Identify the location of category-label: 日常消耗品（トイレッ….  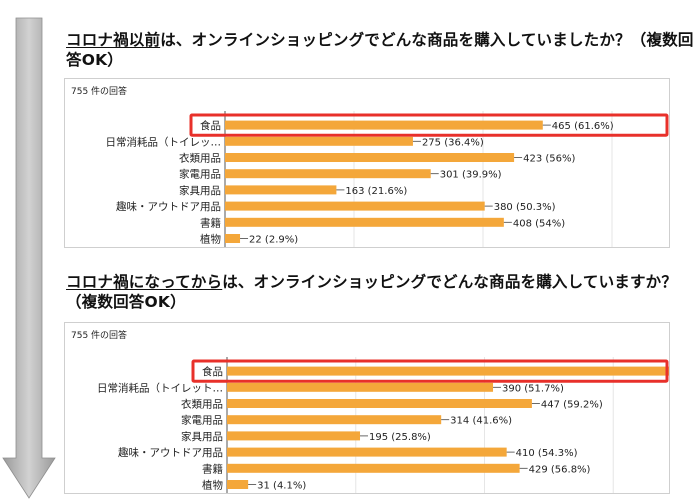
(164, 141).